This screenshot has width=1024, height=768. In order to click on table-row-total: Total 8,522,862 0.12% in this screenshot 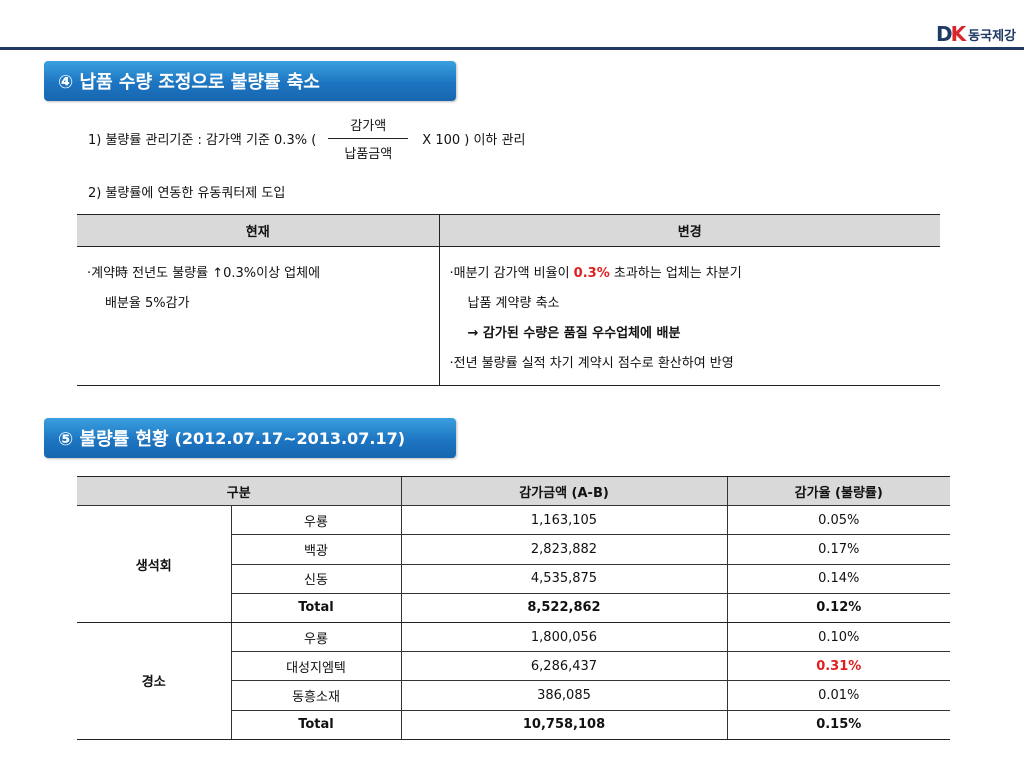, I will do `click(513, 608)`.